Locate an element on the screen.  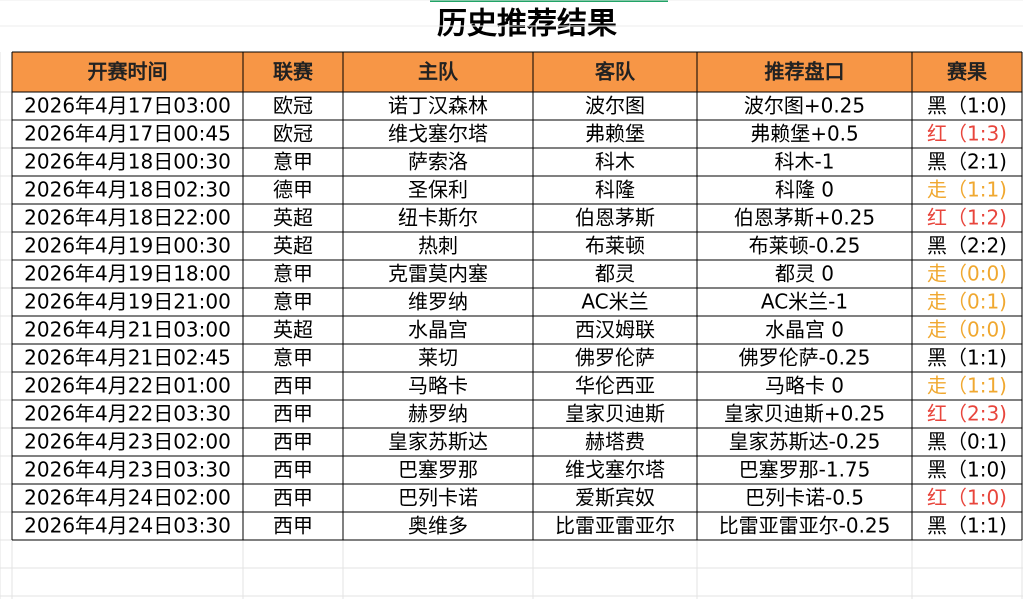
cell: 莱切 is located at coordinates (438, 358).